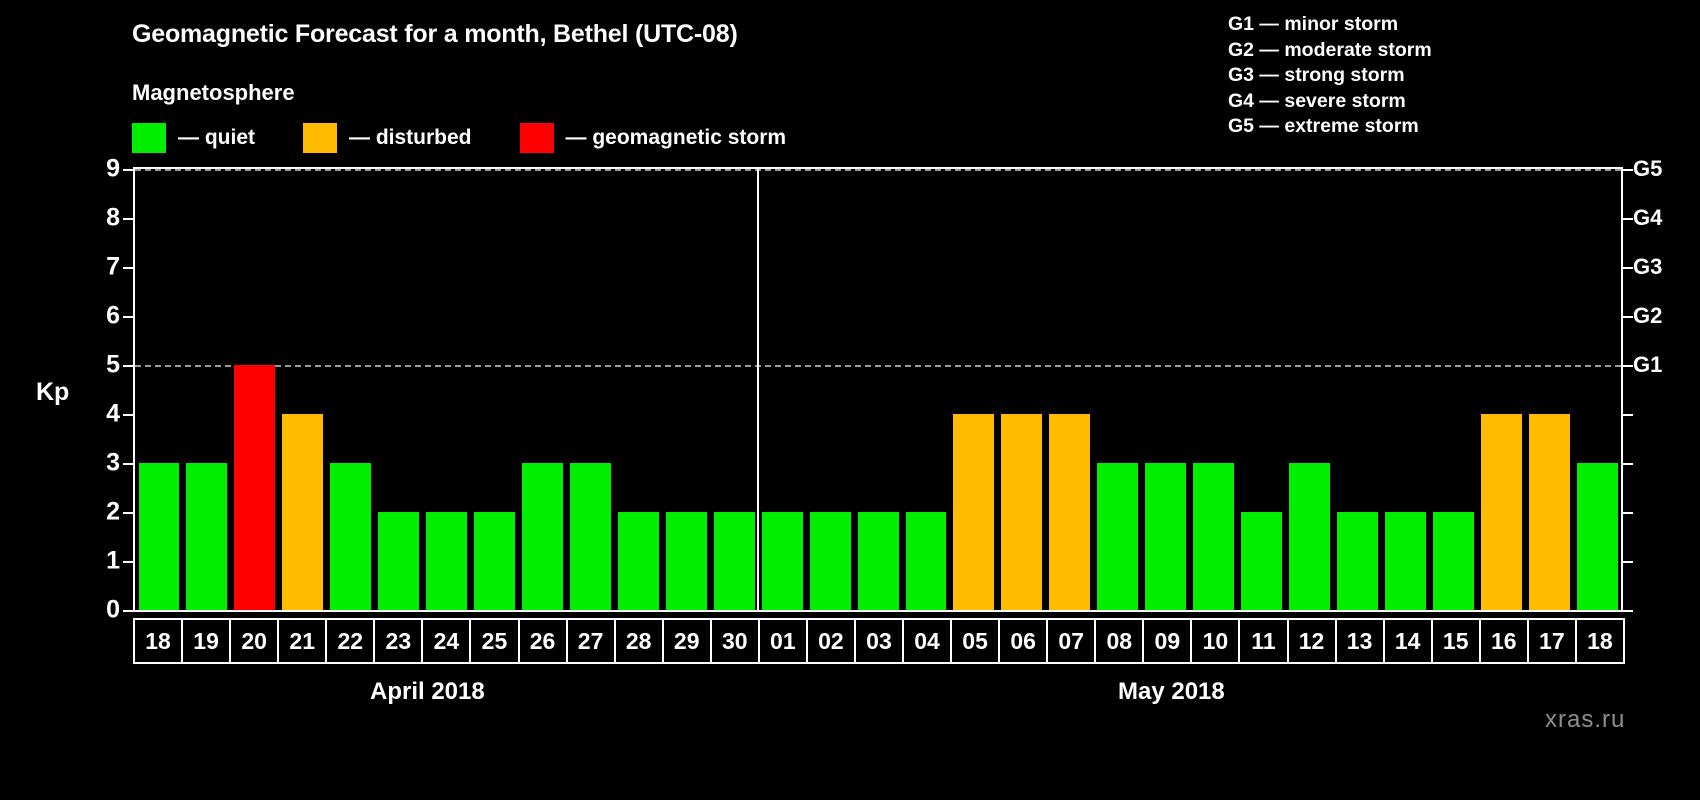 This screenshot has width=1700, height=800. Describe the element at coordinates (483, 138) in the screenshot. I see `legend: — quiet — disturbed — geomagnetic storm` at that location.